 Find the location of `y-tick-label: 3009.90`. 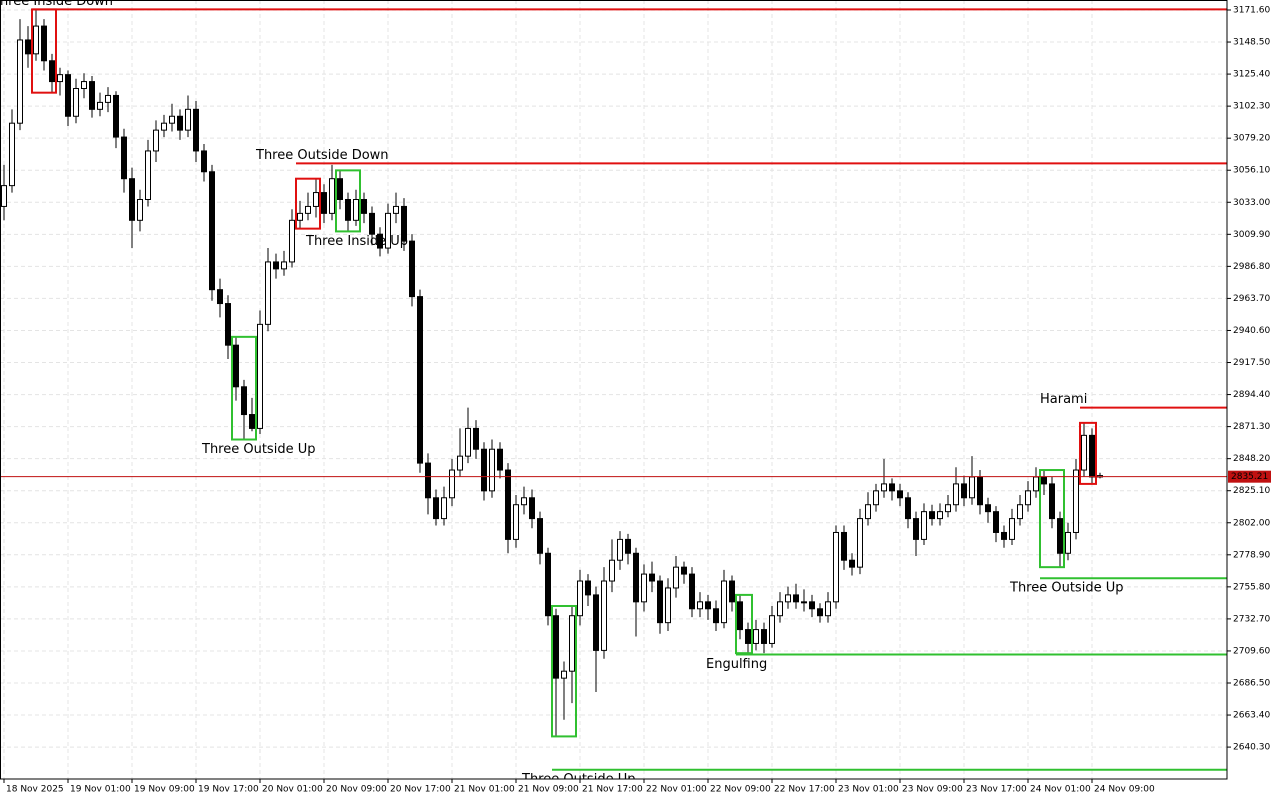

y-tick-label: 3009.90 is located at coordinates (1251, 235).